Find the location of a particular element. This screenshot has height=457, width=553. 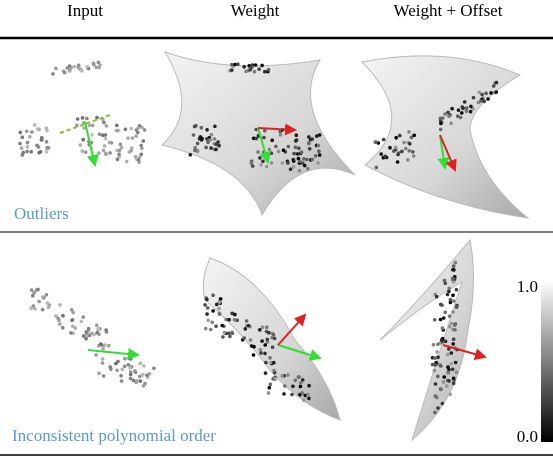

row-label: Inconsistent polynomial order is located at coordinates (114, 435).